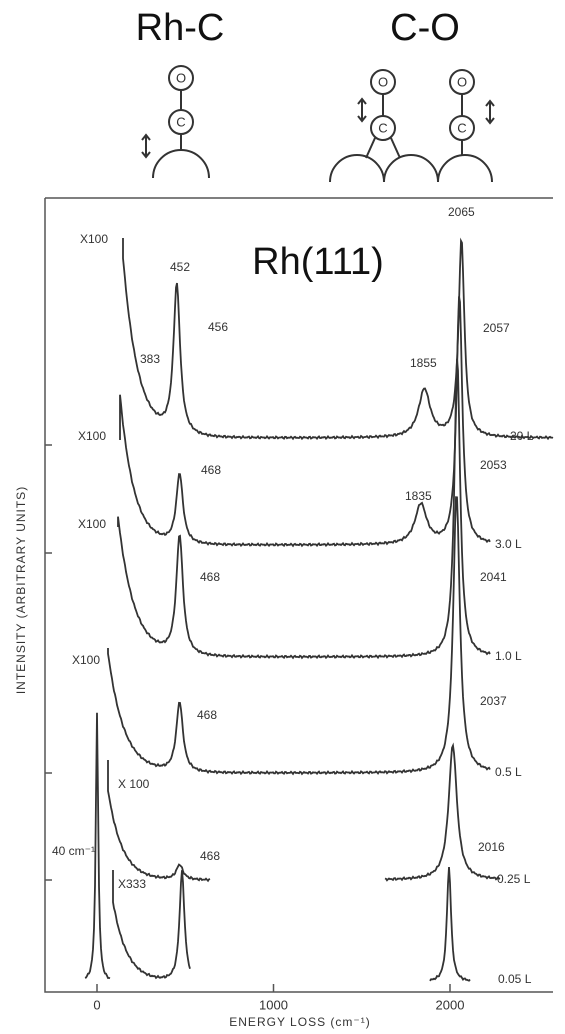  I want to click on peak-label: 2037, so click(493, 701).